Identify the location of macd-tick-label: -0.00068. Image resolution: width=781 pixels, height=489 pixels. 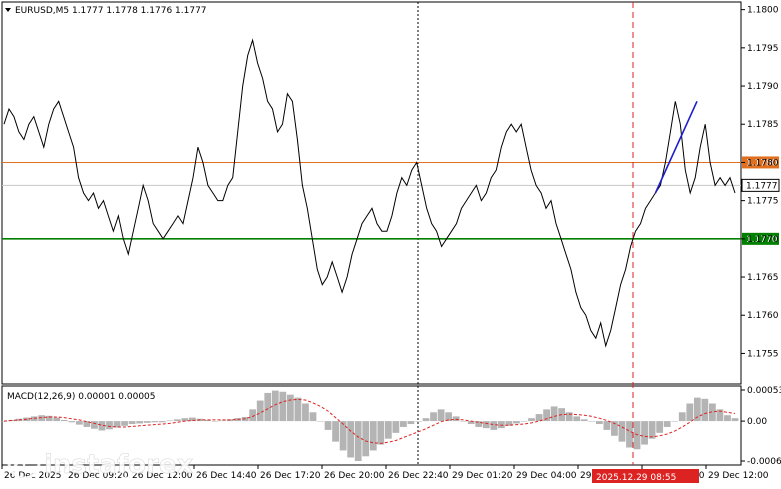
(764, 462).